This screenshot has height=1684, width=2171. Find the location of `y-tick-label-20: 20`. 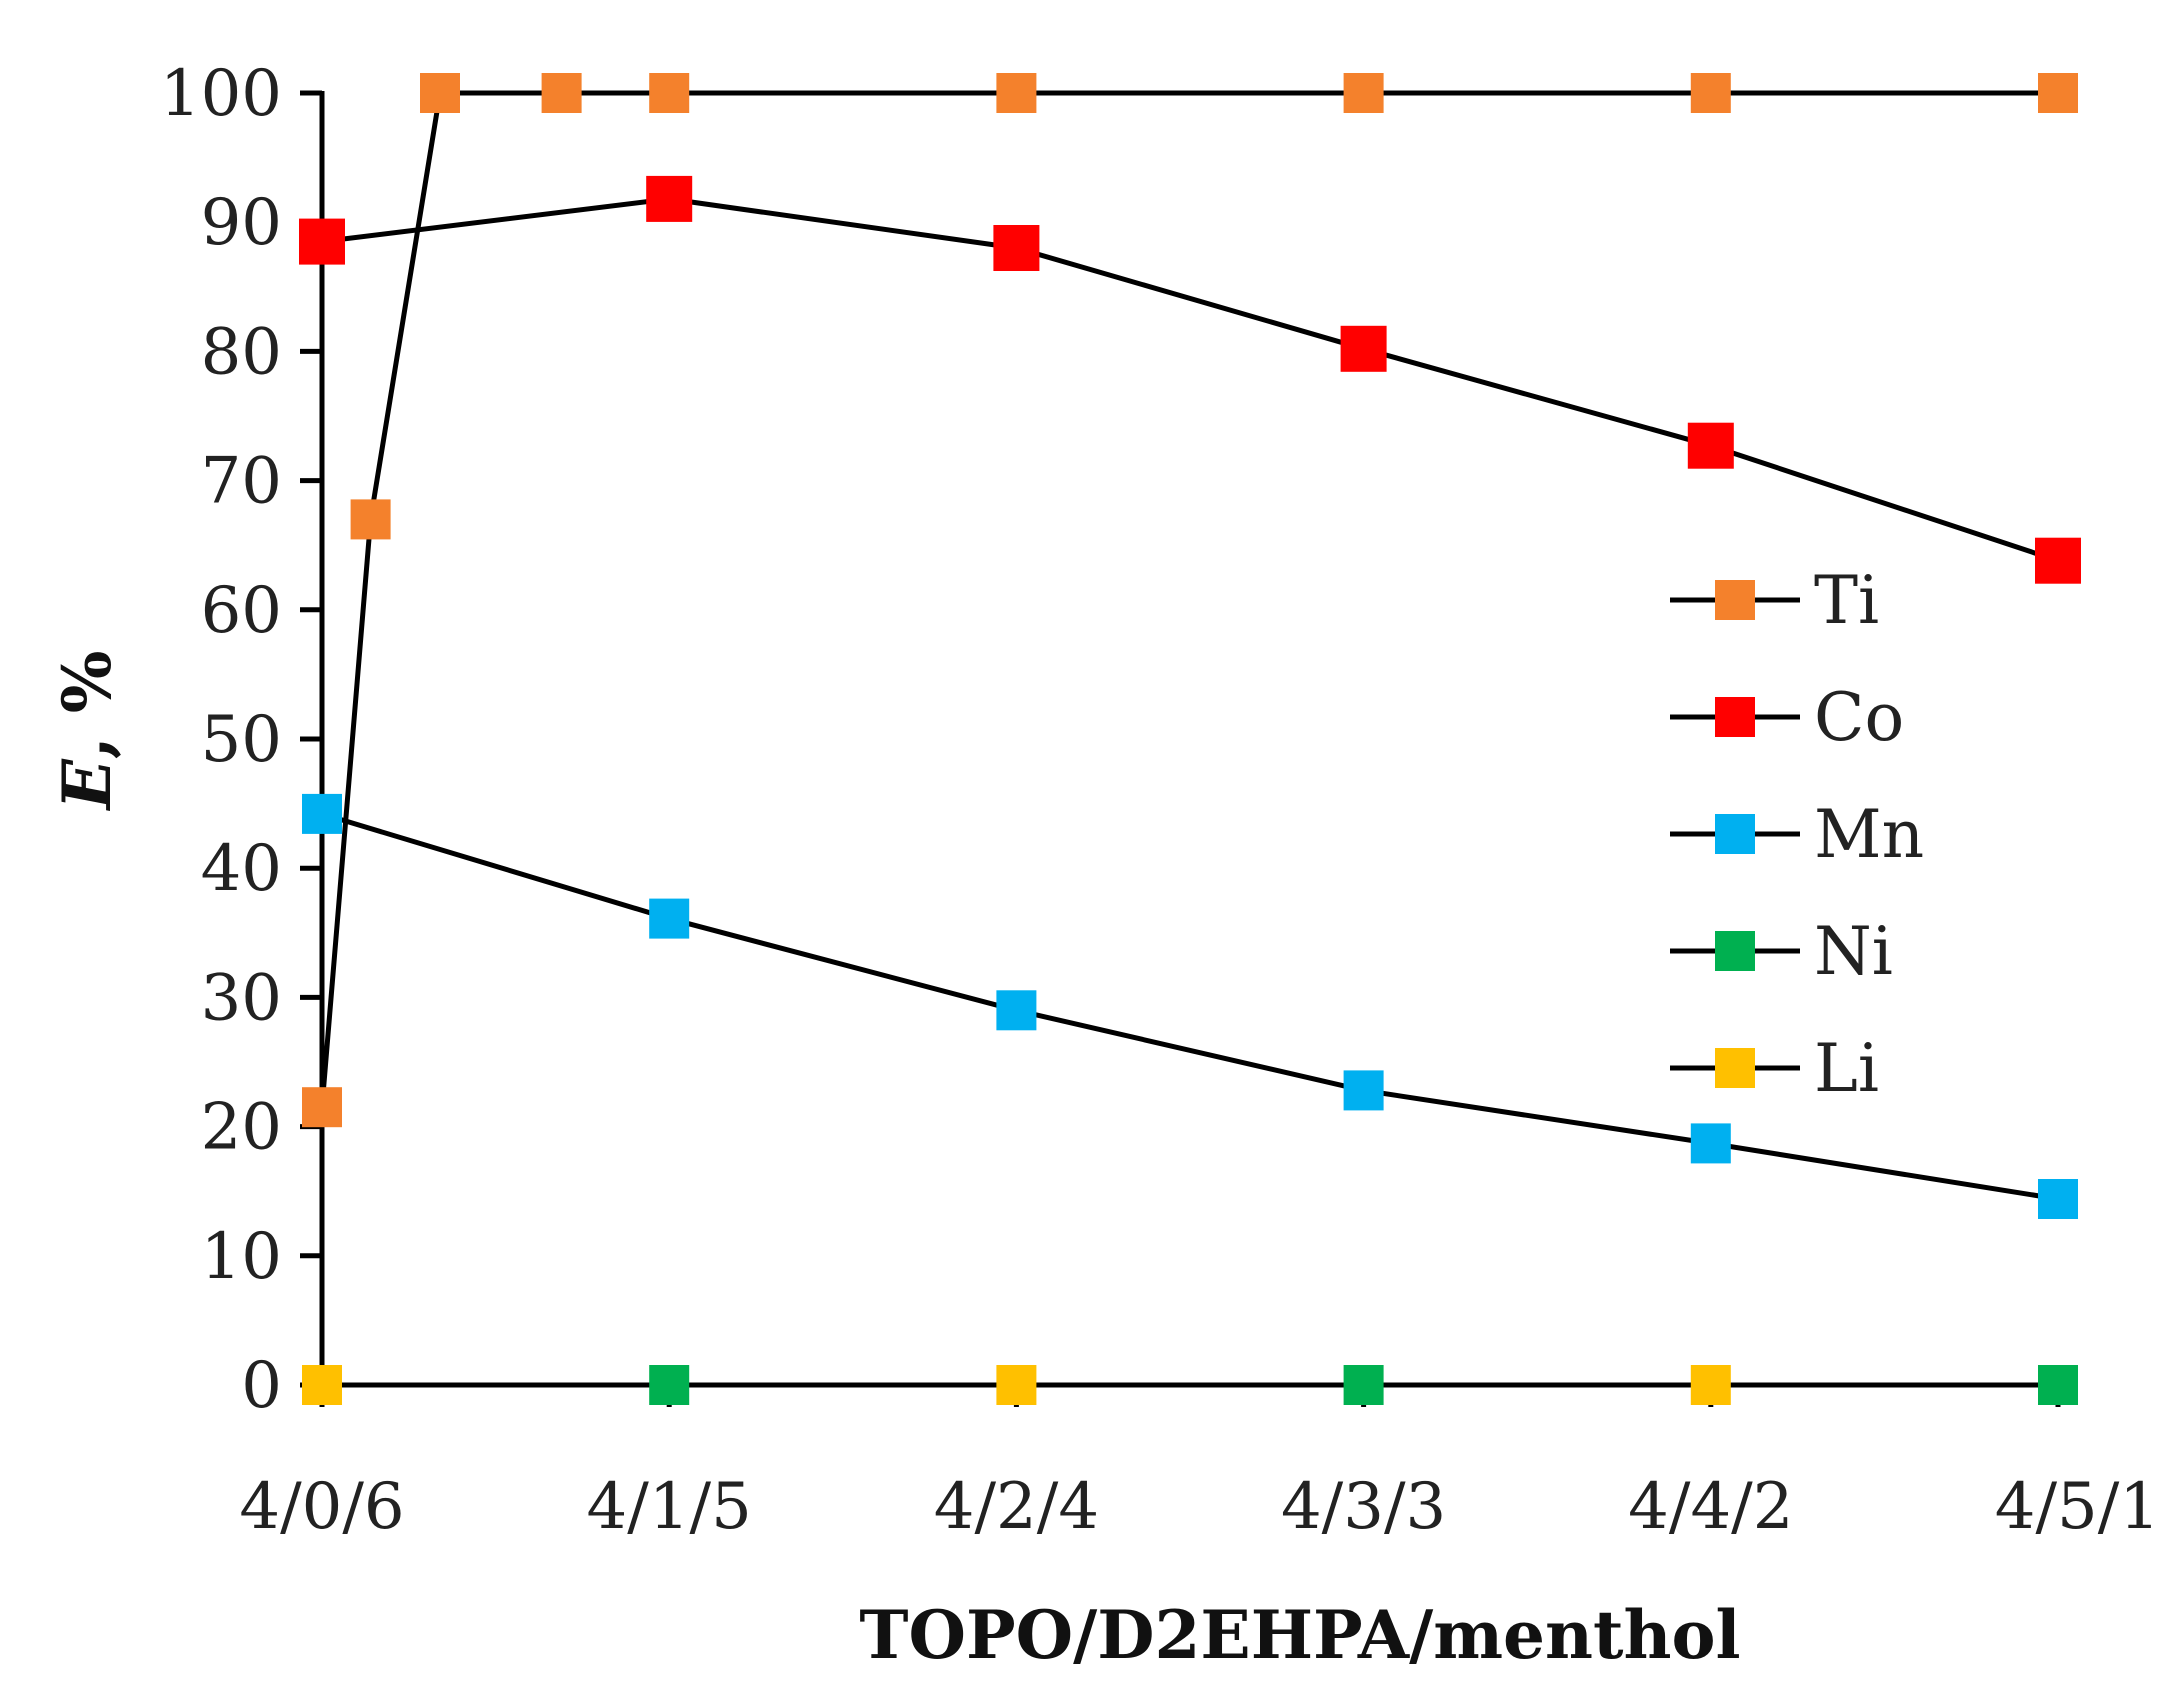

y-tick-label-20: 20 is located at coordinates (241, 1128).